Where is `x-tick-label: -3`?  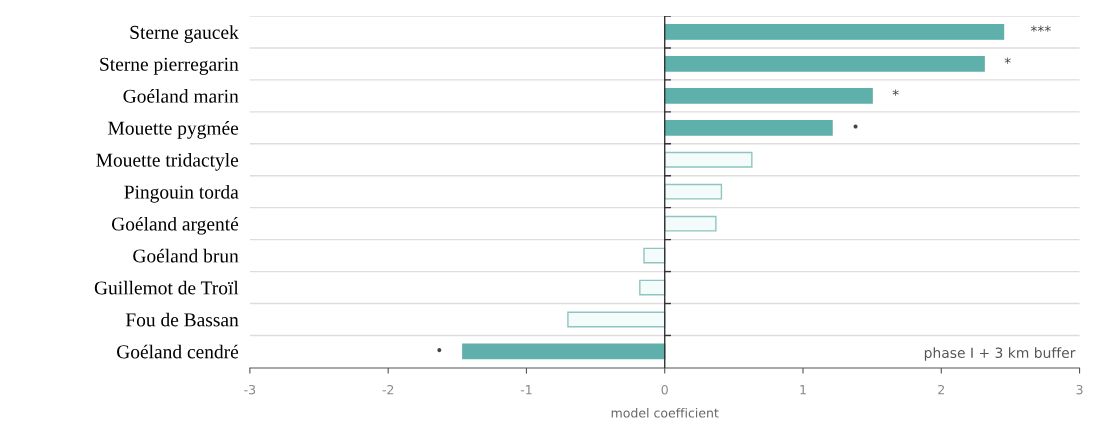 x-tick-label: -3 is located at coordinates (250, 389).